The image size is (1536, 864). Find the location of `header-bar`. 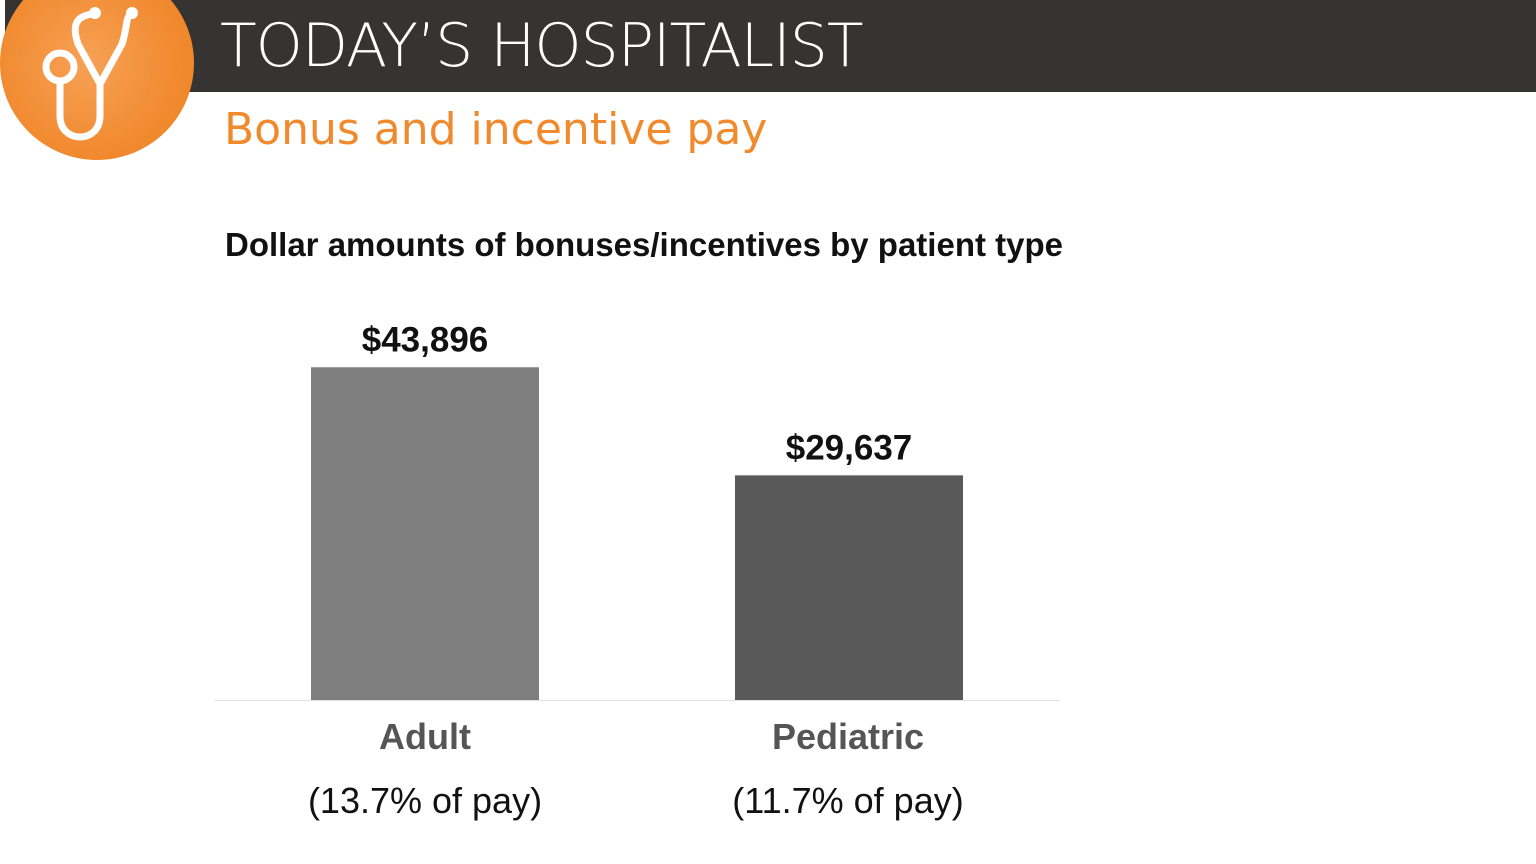

header-bar is located at coordinates (770, 46).